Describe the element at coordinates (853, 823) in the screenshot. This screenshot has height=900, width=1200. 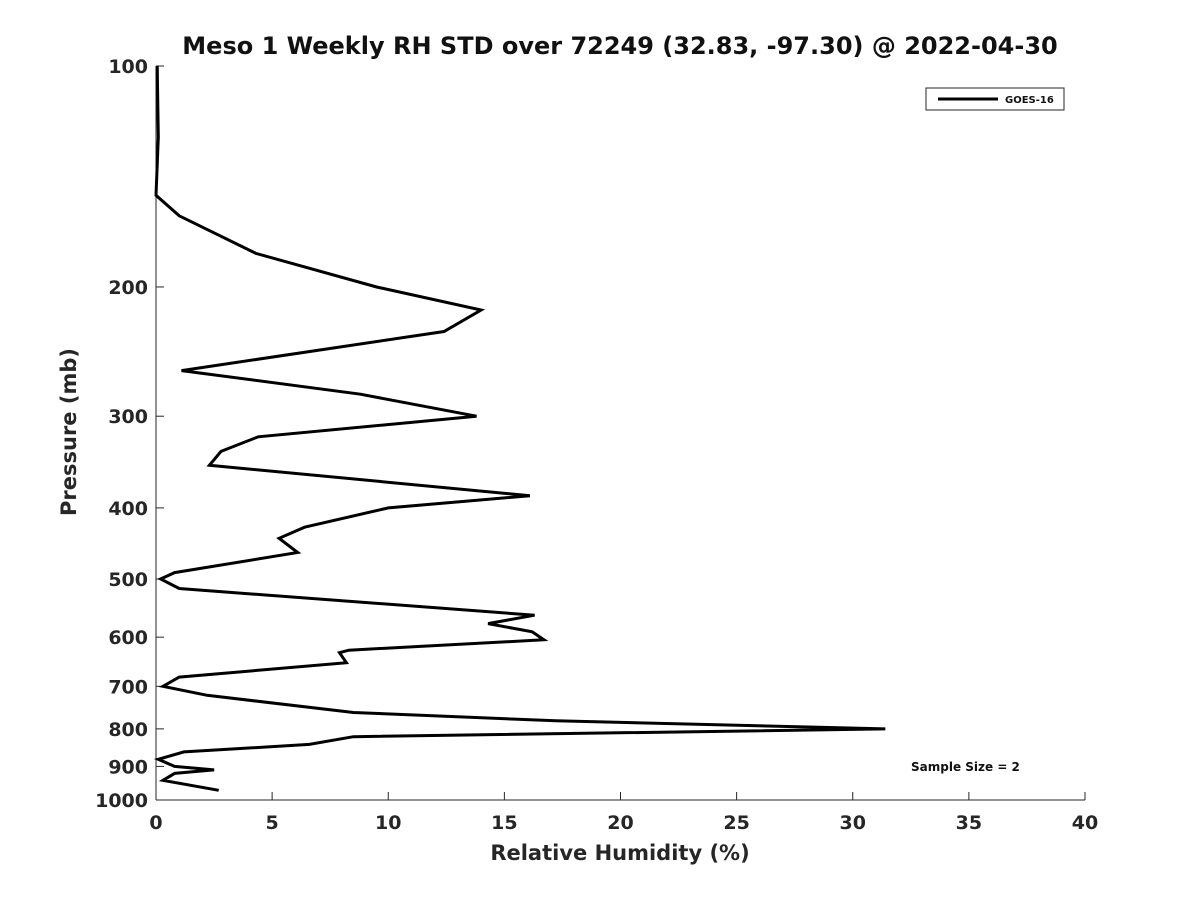
I see `x-tick-label: 30` at that location.